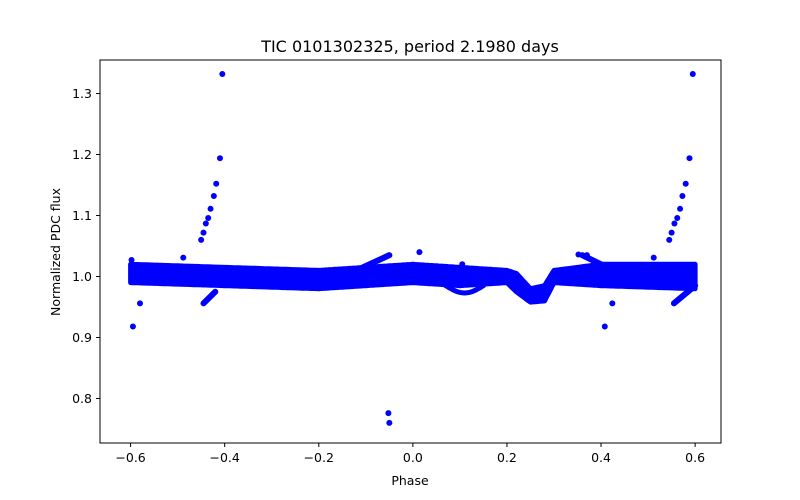 Image resolution: width=800 pixels, height=500 pixels. What do you see at coordinates (82, 398) in the screenshot?
I see `y-tick-label: 0.8` at bounding box center [82, 398].